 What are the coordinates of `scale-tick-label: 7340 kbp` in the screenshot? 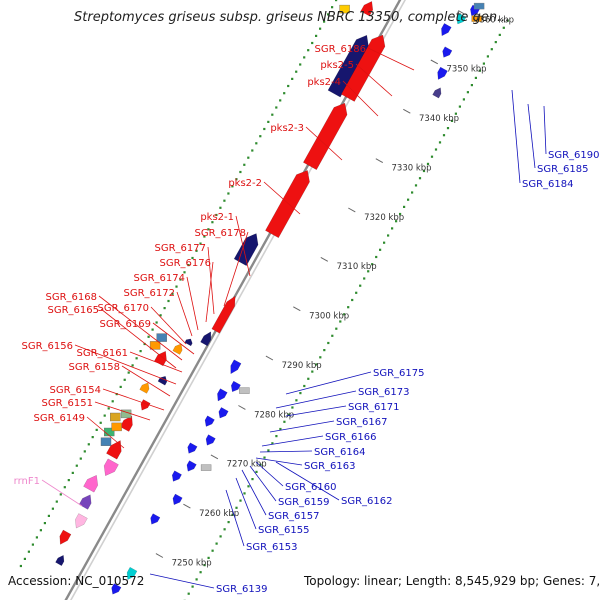 It's located at (439, 119).